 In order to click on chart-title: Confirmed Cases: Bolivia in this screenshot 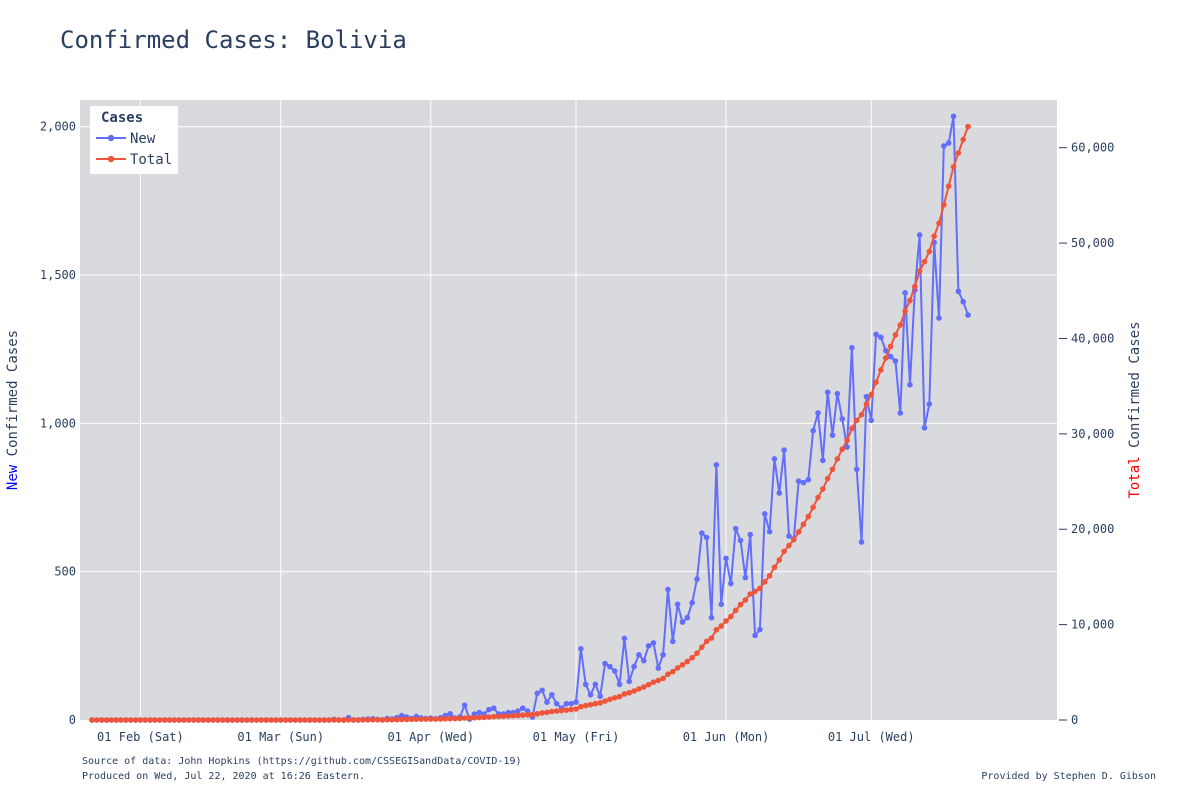, I will do `click(233, 40)`.